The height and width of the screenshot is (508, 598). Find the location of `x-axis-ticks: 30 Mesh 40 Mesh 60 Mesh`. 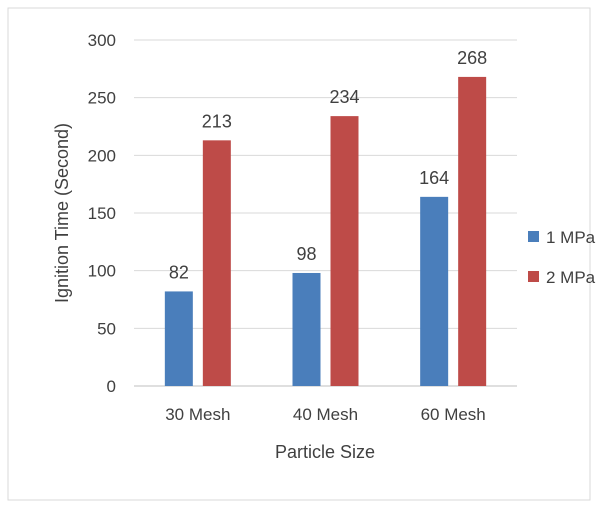

x-axis-ticks: 30 Mesh 40 Mesh 60 Mesh is located at coordinates (325, 414).